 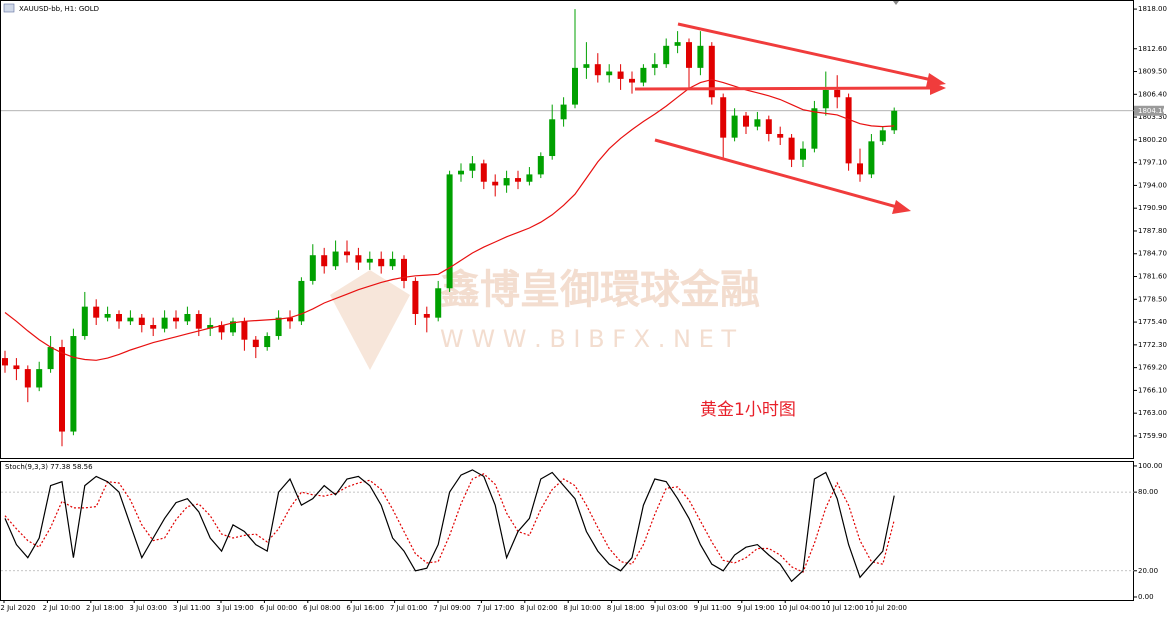 I want to click on trend-line, so click(x=776, y=173).